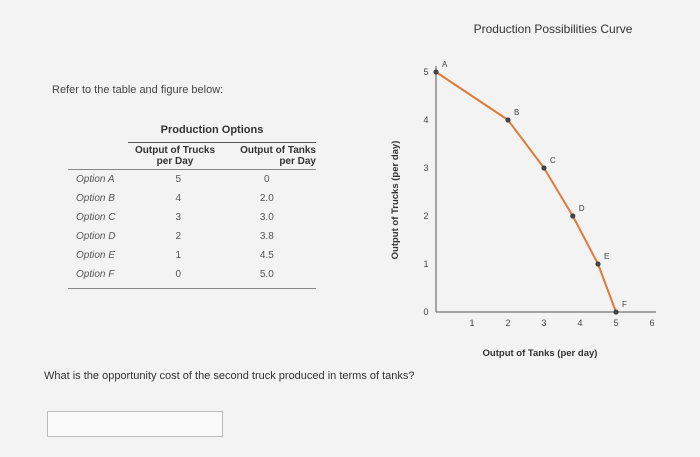  What do you see at coordinates (543, 323) in the screenshot?
I see `x-tick-label: 3` at bounding box center [543, 323].